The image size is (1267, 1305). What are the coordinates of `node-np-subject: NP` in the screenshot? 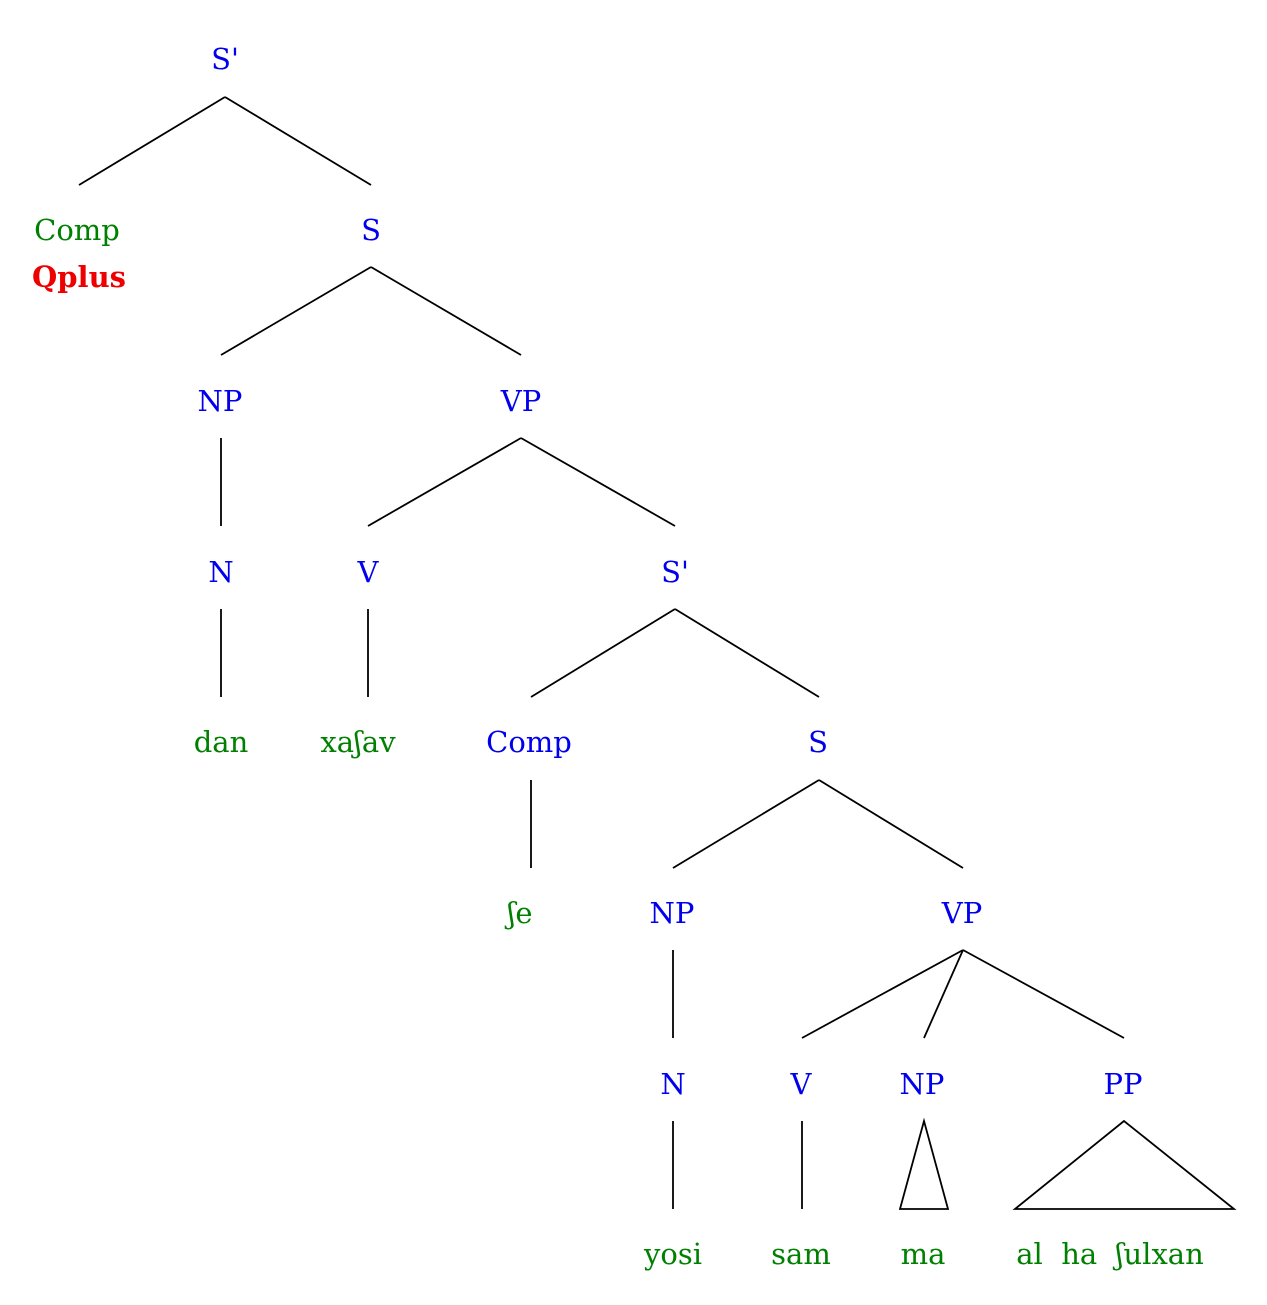 It's located at (220, 401).